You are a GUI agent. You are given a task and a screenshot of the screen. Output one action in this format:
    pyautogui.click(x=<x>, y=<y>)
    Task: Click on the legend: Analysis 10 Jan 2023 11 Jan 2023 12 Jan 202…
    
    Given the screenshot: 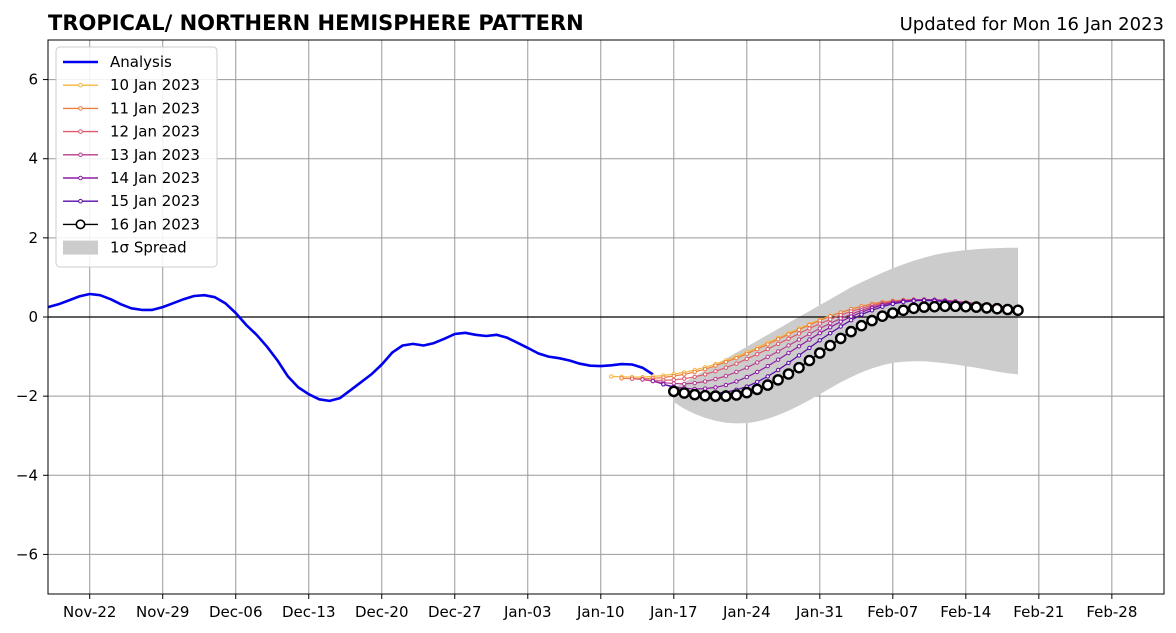 What is the action you would take?
    pyautogui.click(x=136, y=157)
    